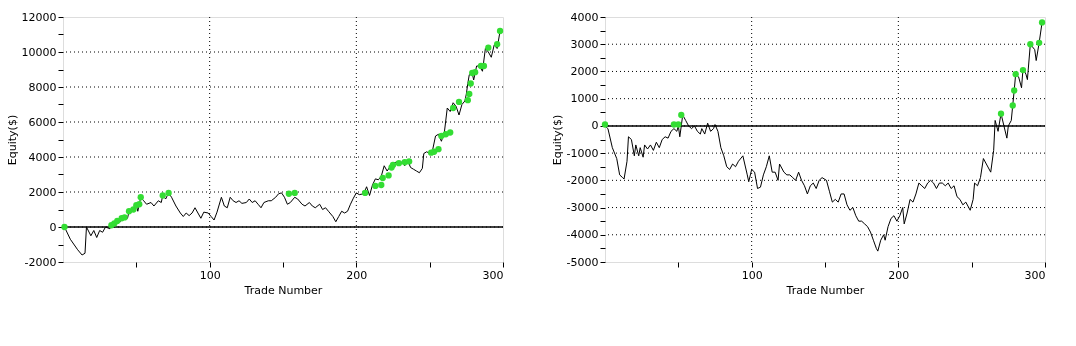  What do you see at coordinates (582, 262) in the screenshot?
I see `y-tick-label: -5000` at bounding box center [582, 262].